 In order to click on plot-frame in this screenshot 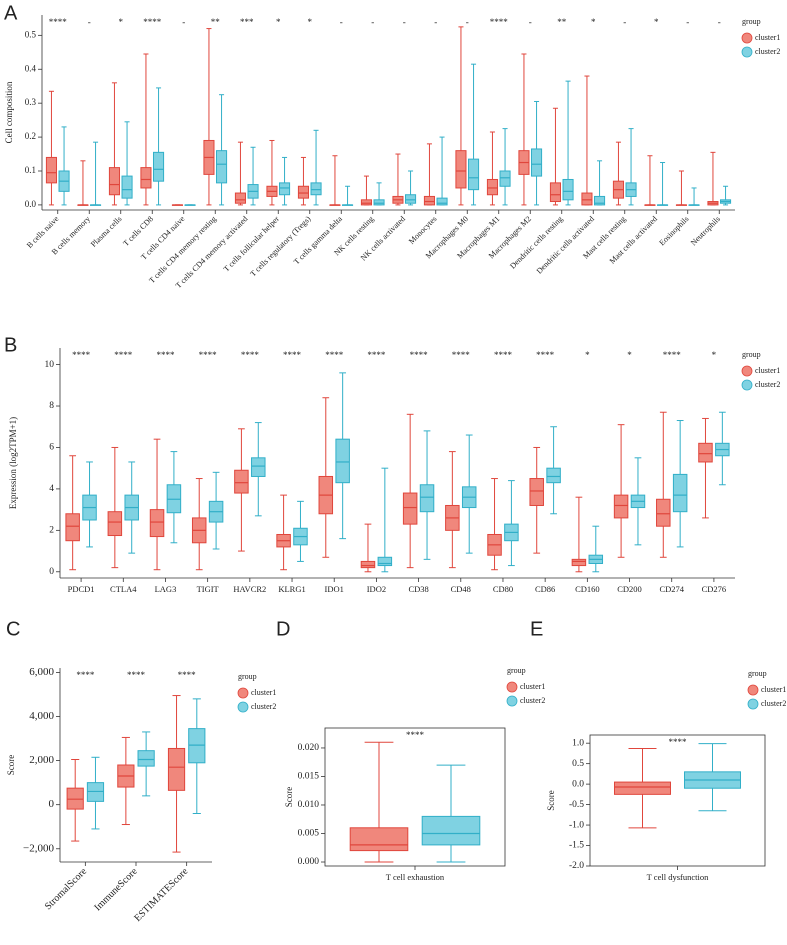, I will do `click(677, 800)`.